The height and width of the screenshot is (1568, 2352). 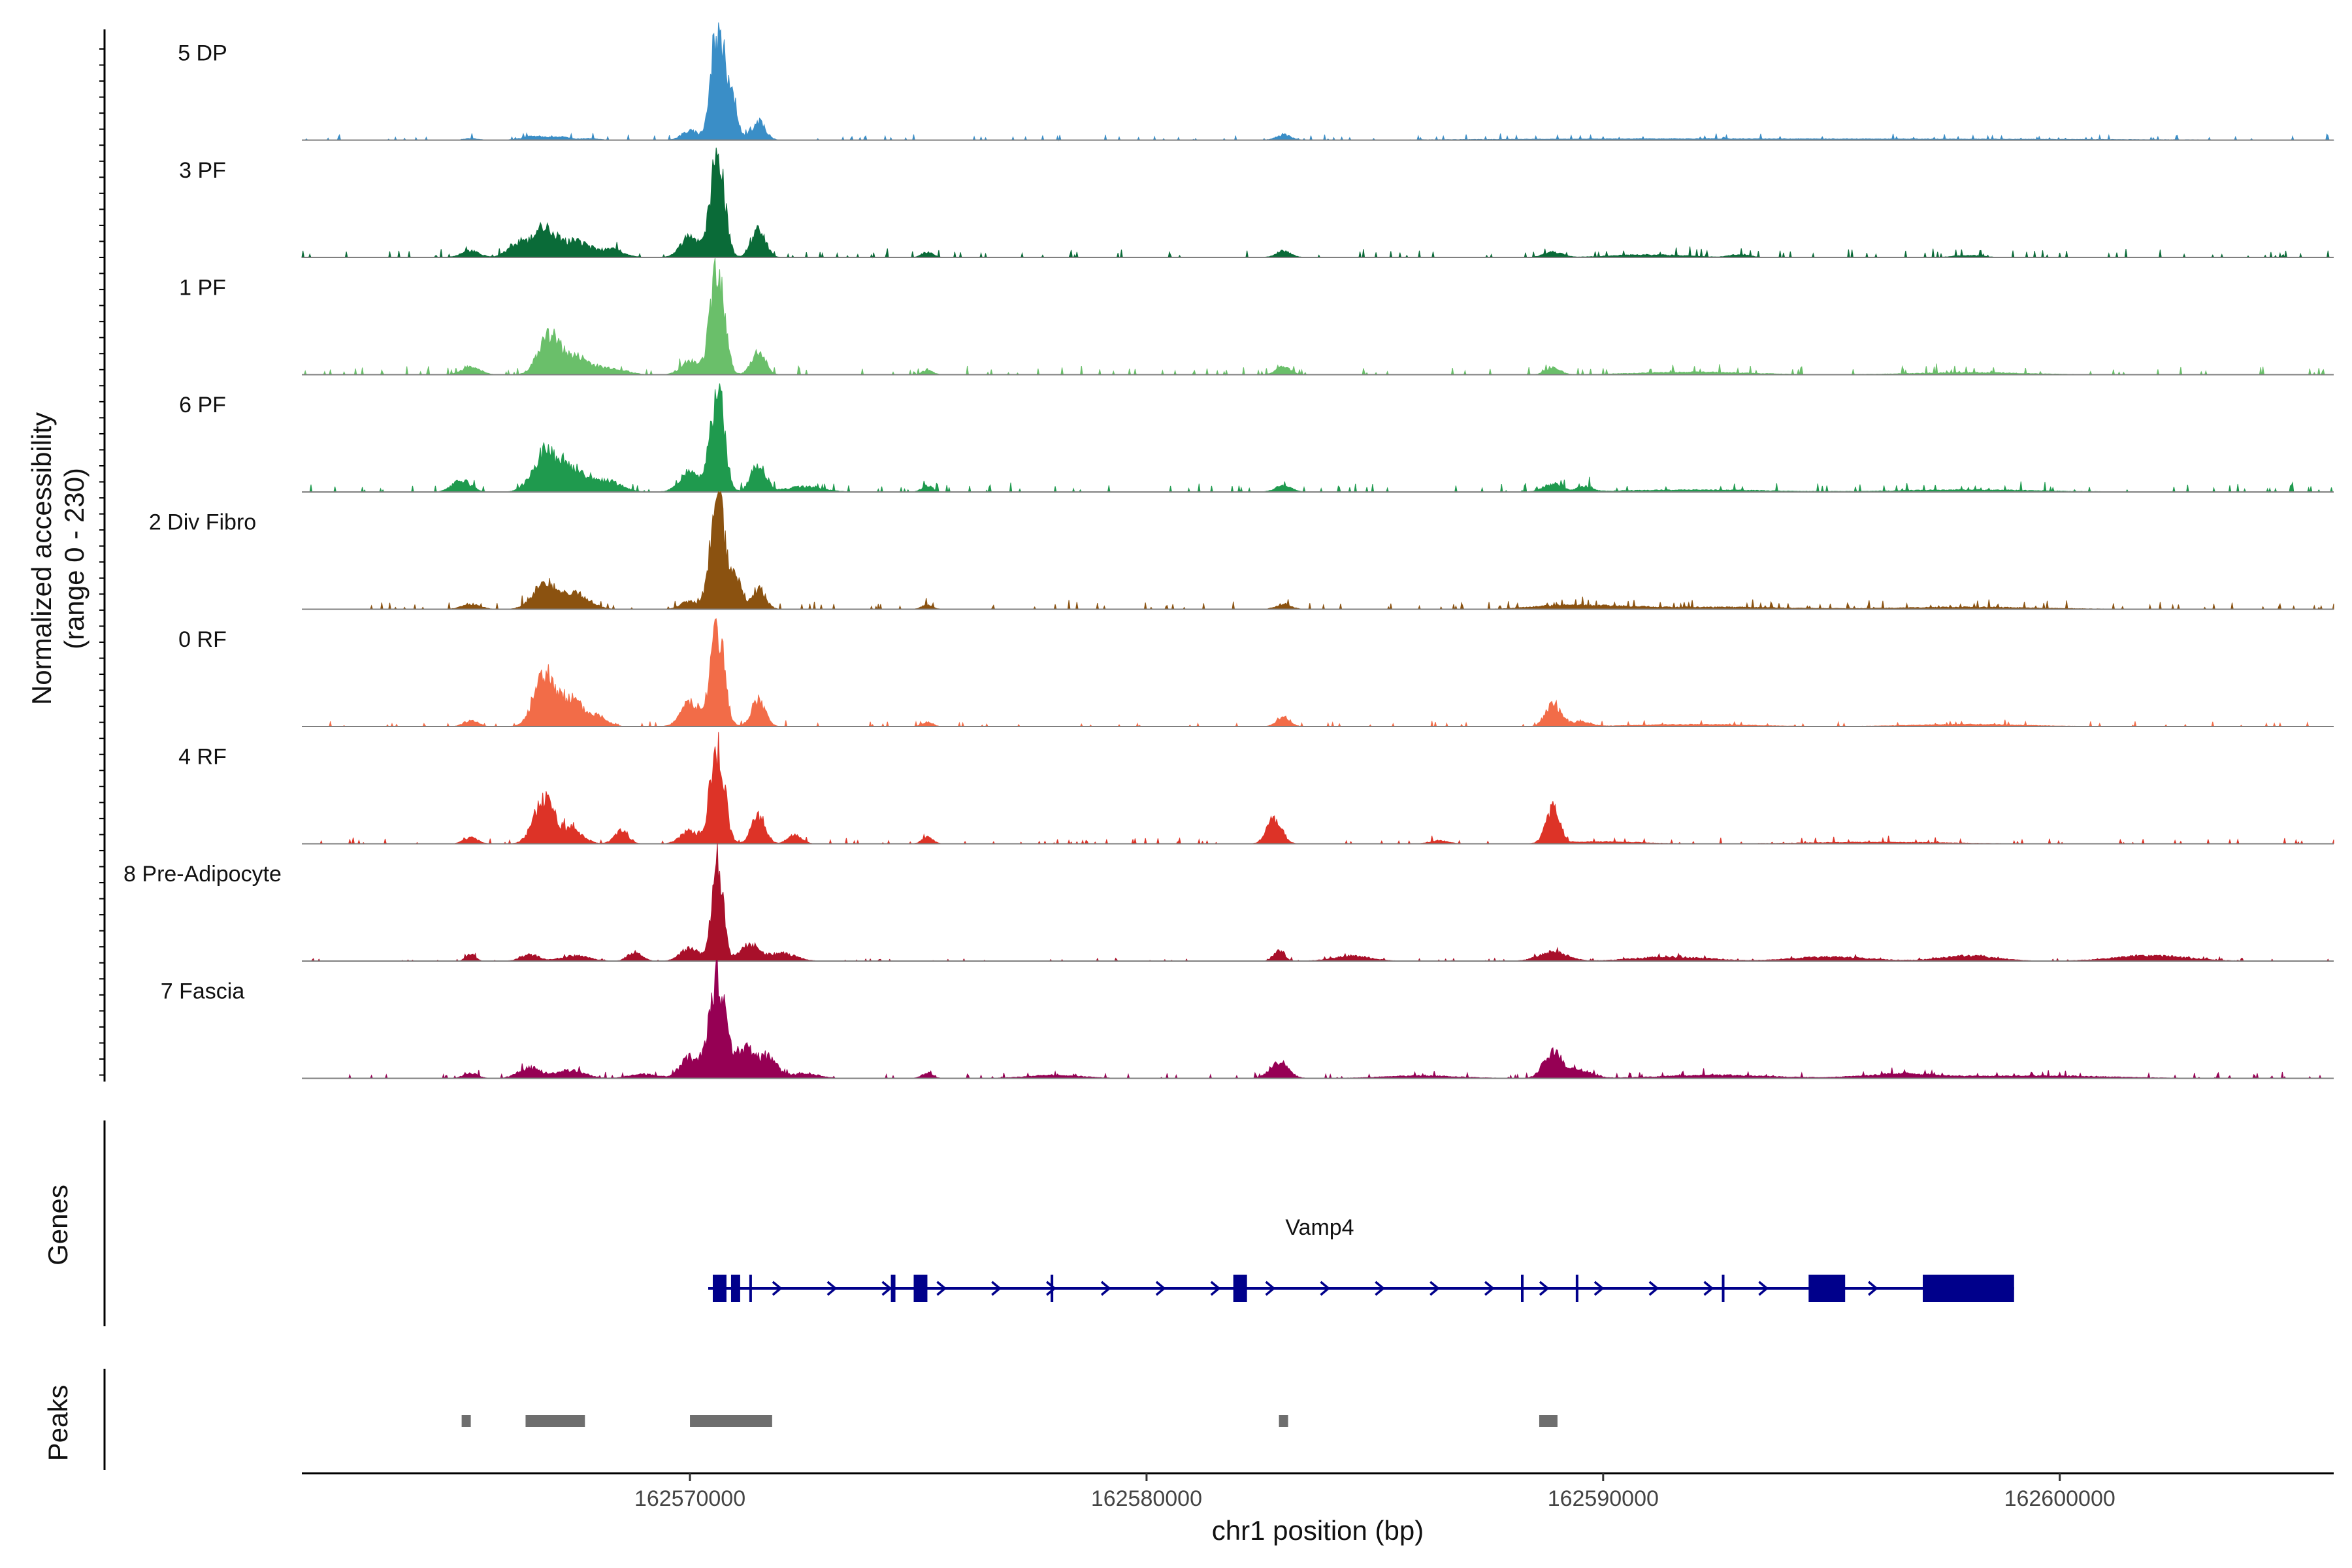 I want to click on track-8-pre-adipocyte: 8 Pre-Adipocyte, so click(x=1228, y=902).